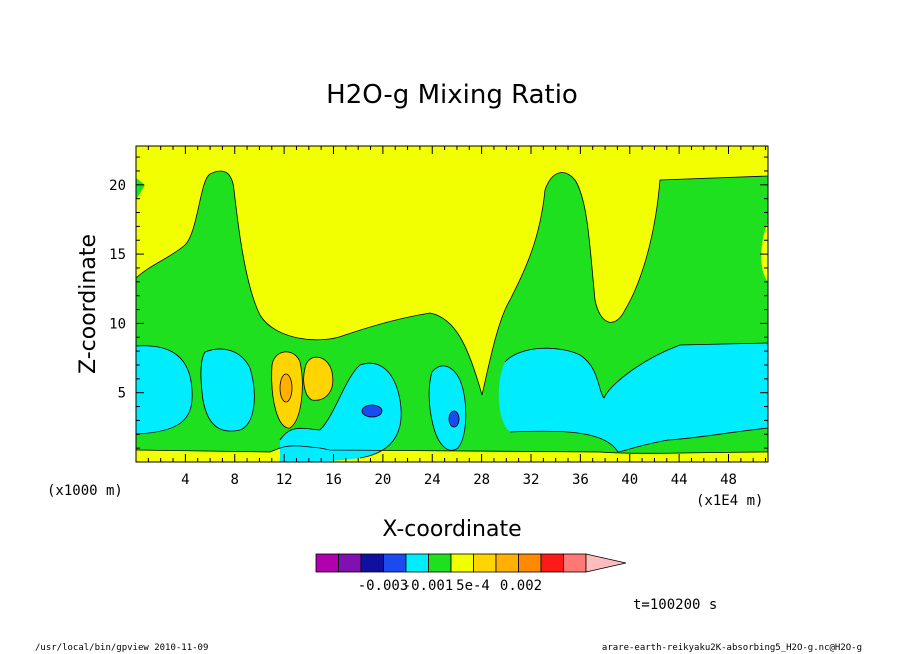 This screenshot has height=654, width=904. Describe the element at coordinates (372, 563) in the screenshot. I see `colorbar-swatch-navy` at that location.